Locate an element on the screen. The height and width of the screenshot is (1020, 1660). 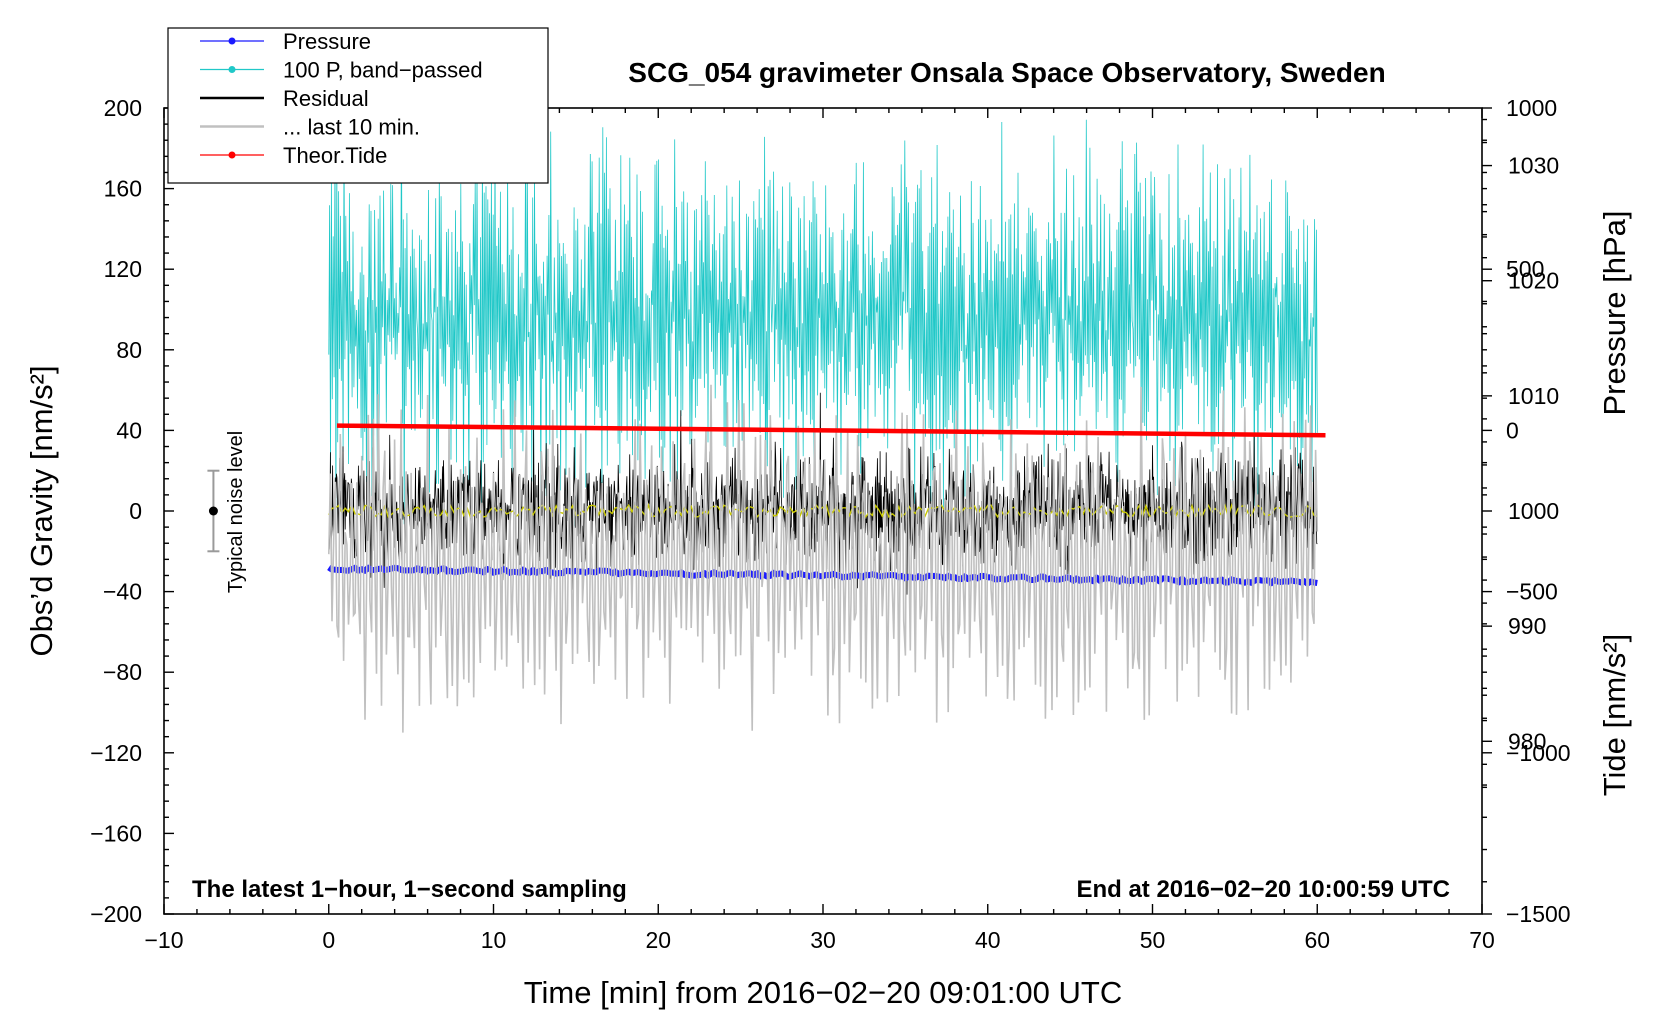
tide-tick-label: 500 is located at coordinates (1525, 269).